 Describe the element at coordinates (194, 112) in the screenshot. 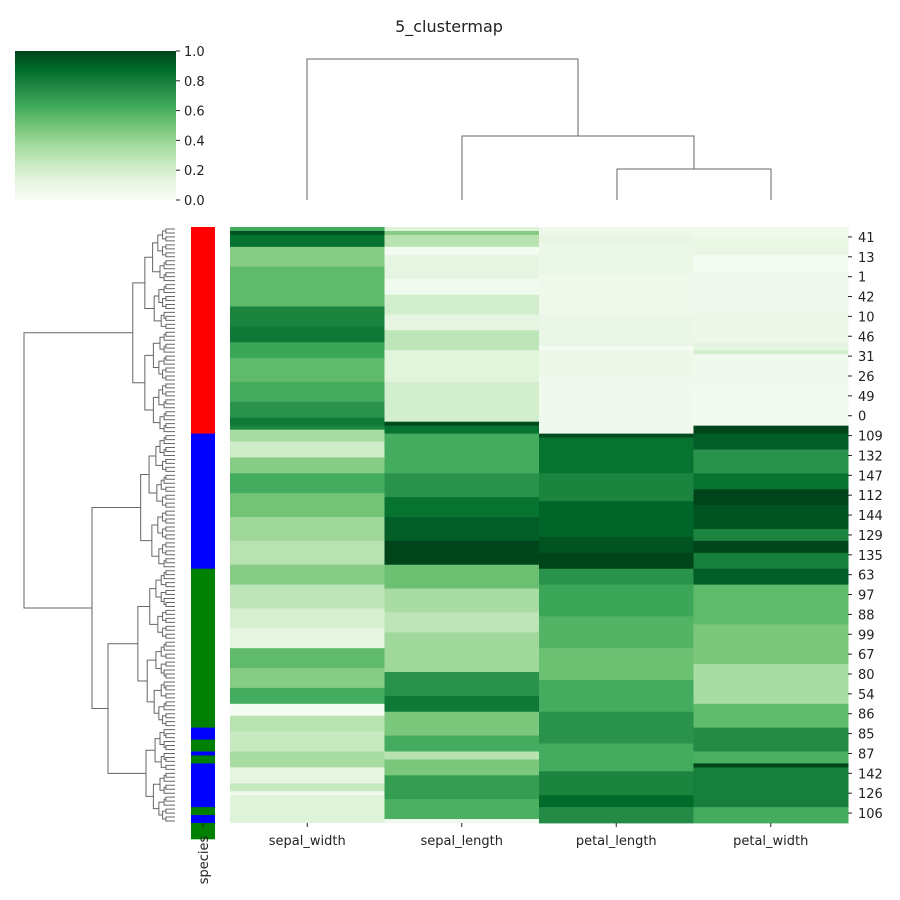

I see `colorbar-tick-label: 0.6` at that location.